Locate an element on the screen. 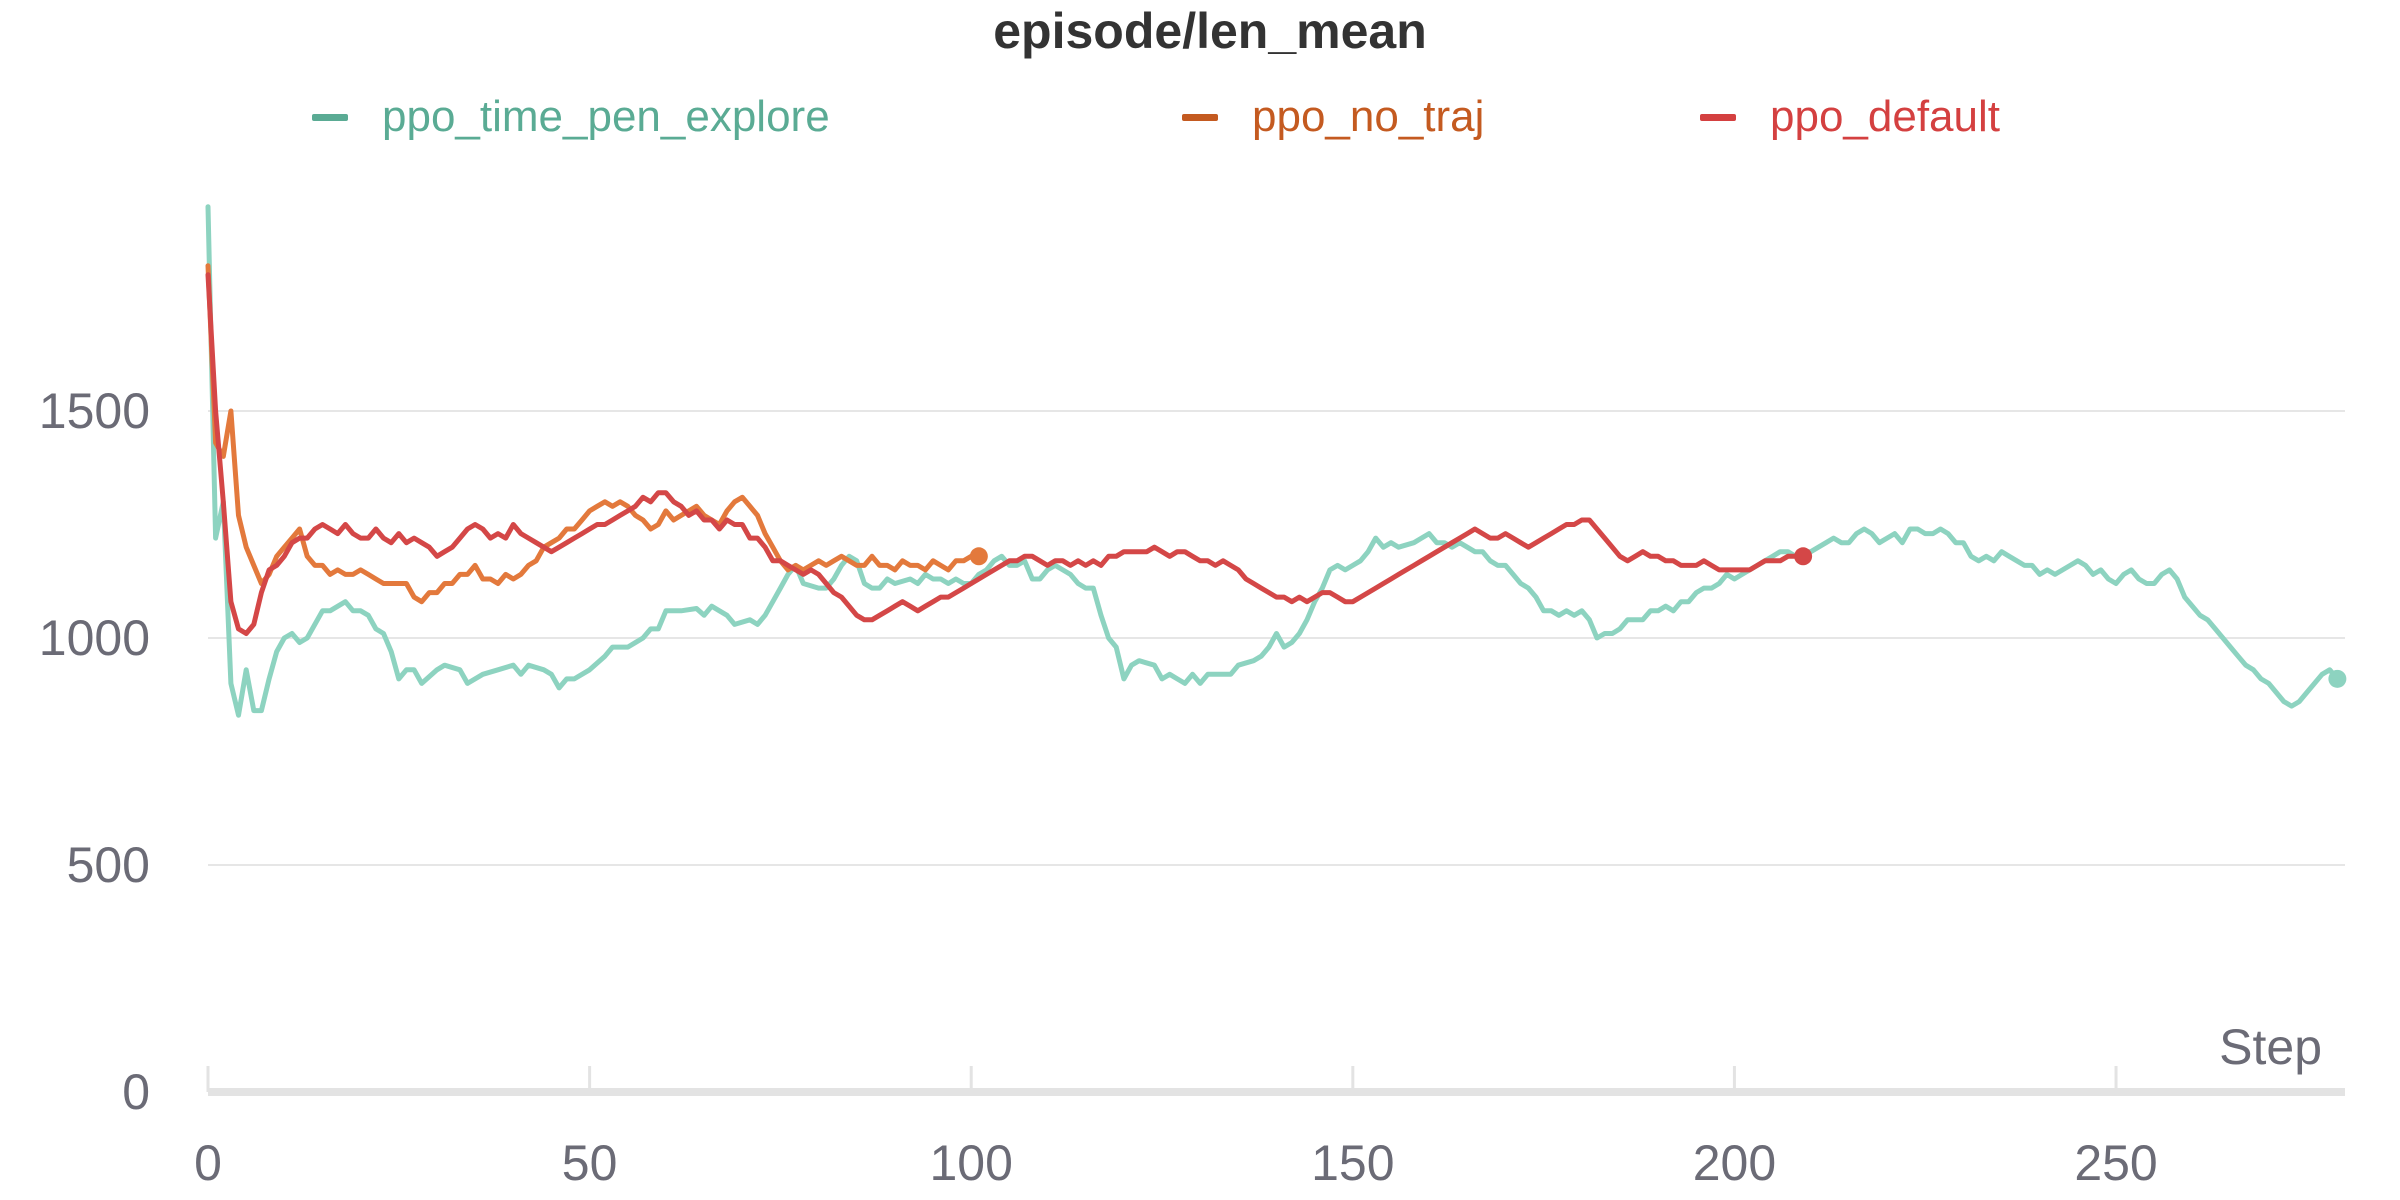  legend-item-ppo-time-pen-explore: ppo_time_pen_explore is located at coordinates (571, 117).